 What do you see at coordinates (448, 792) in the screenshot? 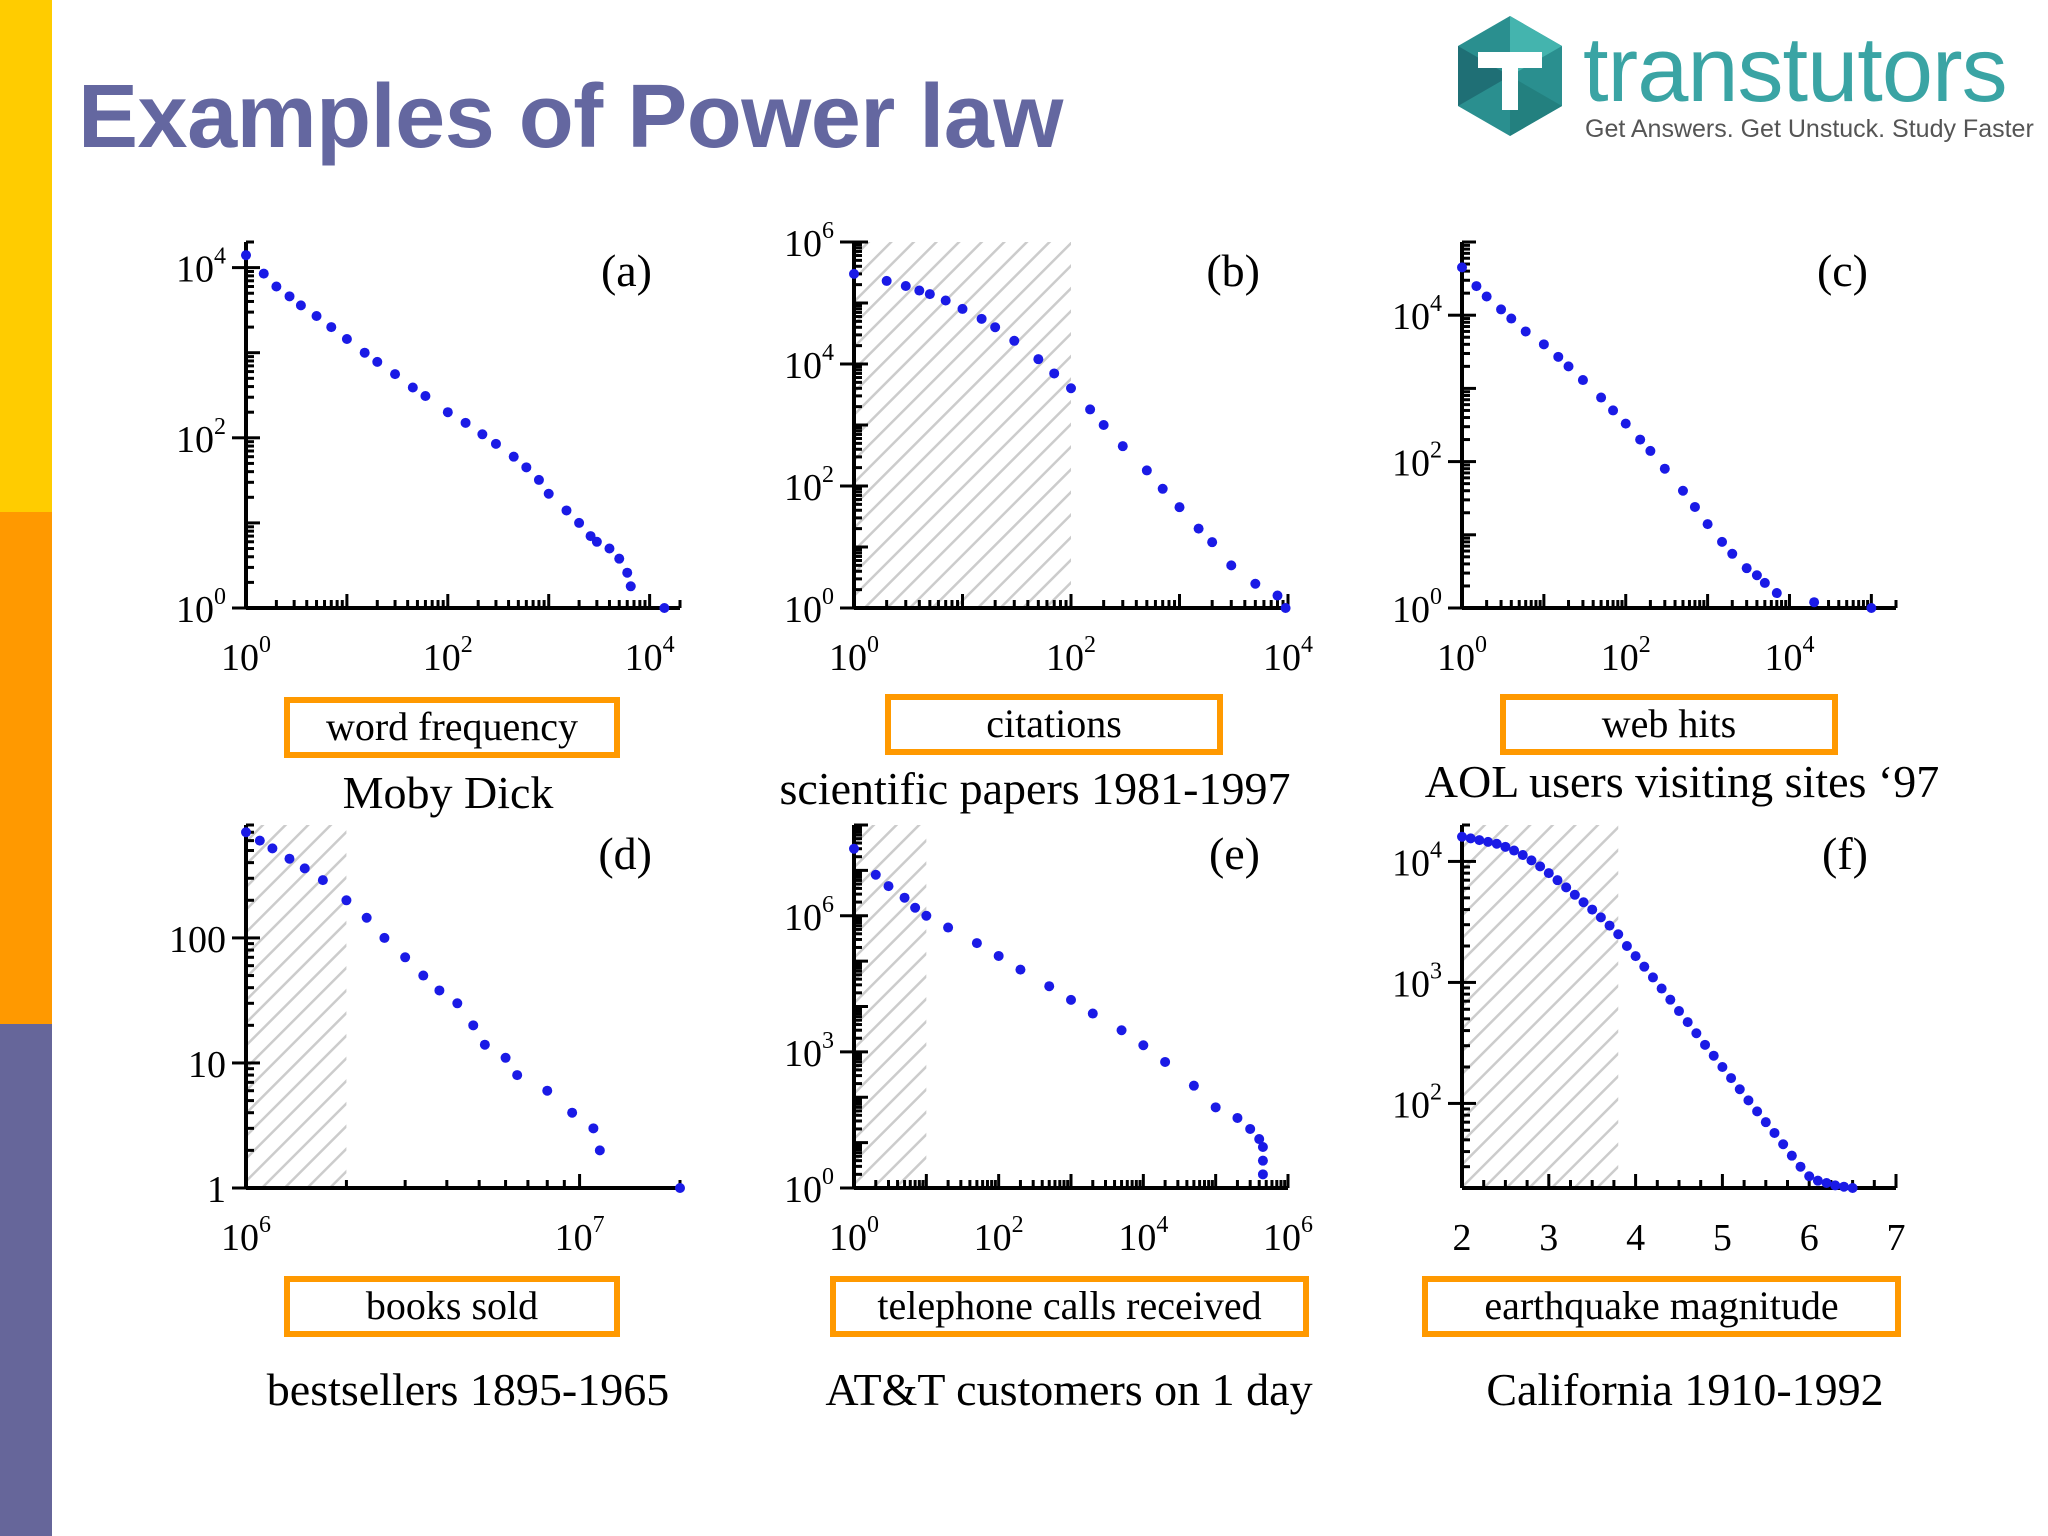
I see `caption-a: Moby Dick` at bounding box center [448, 792].